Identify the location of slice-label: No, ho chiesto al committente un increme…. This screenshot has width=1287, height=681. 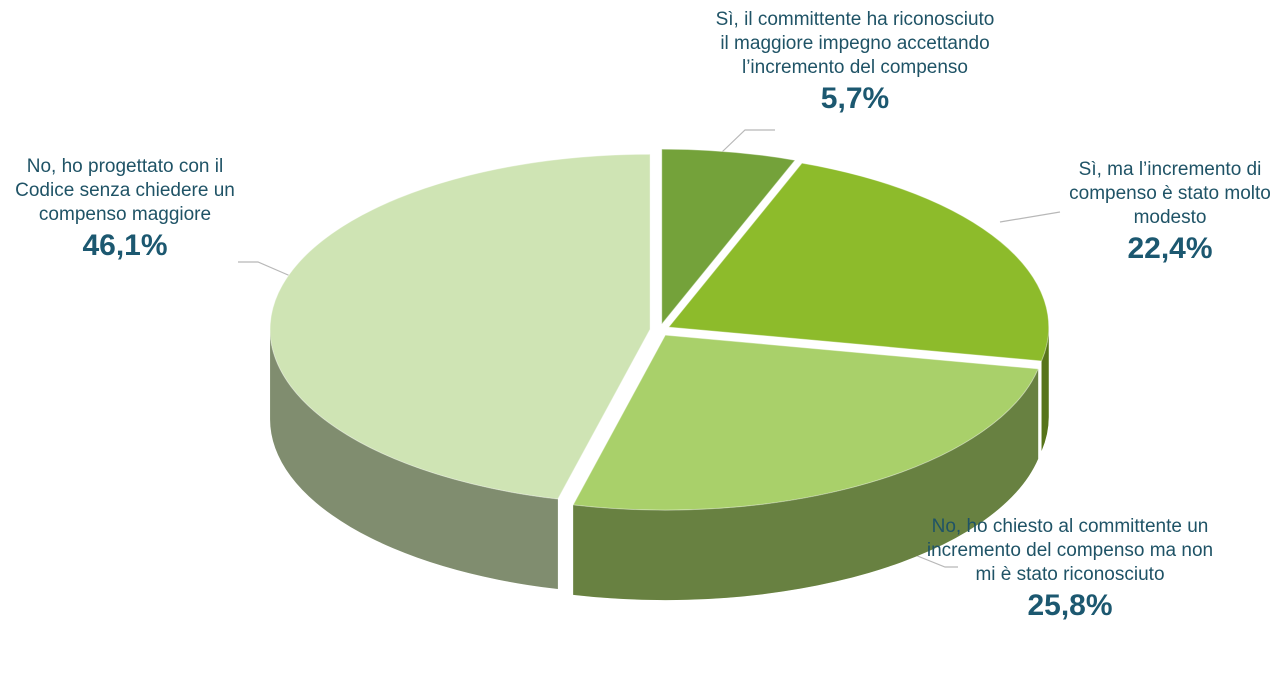
(1070, 570).